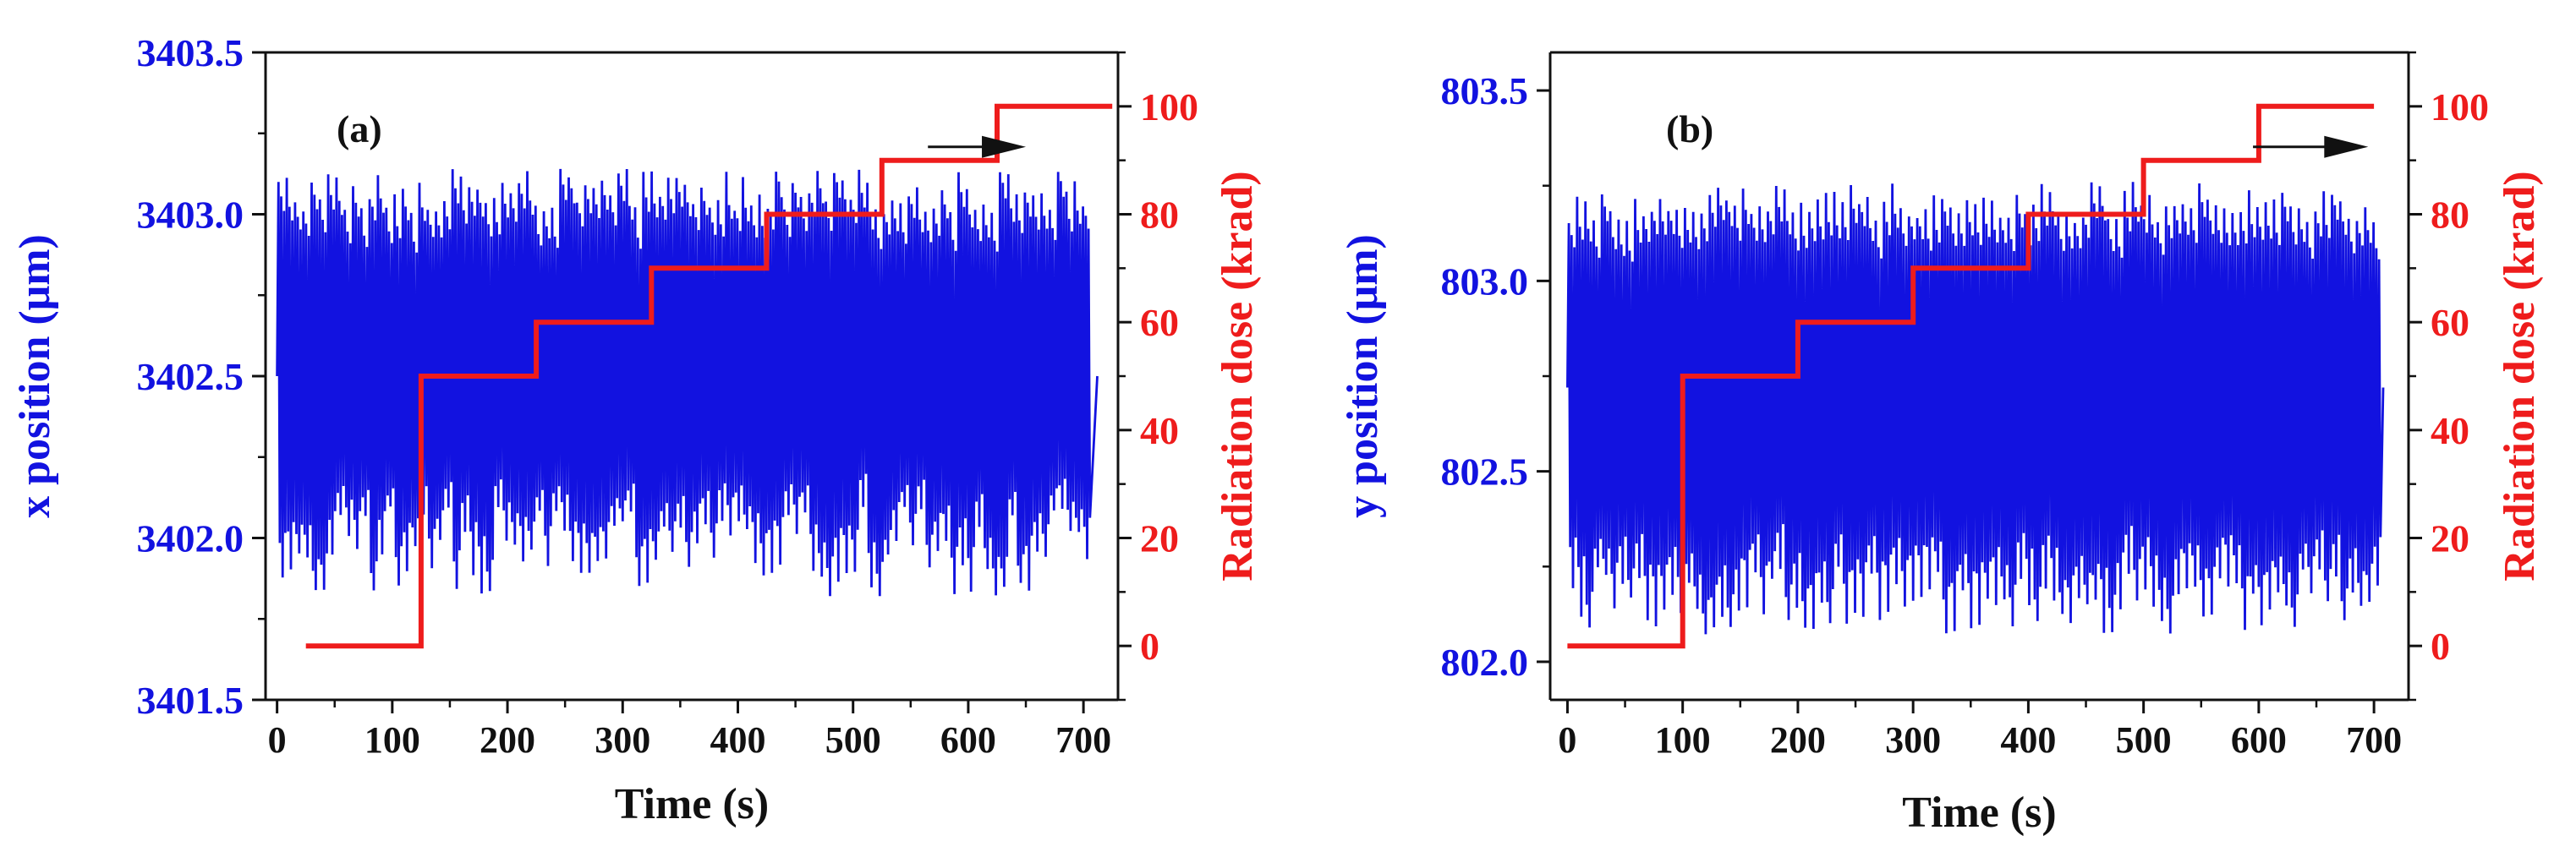  I want to click on y-left-tick-label: 803.0, so click(1485, 281).